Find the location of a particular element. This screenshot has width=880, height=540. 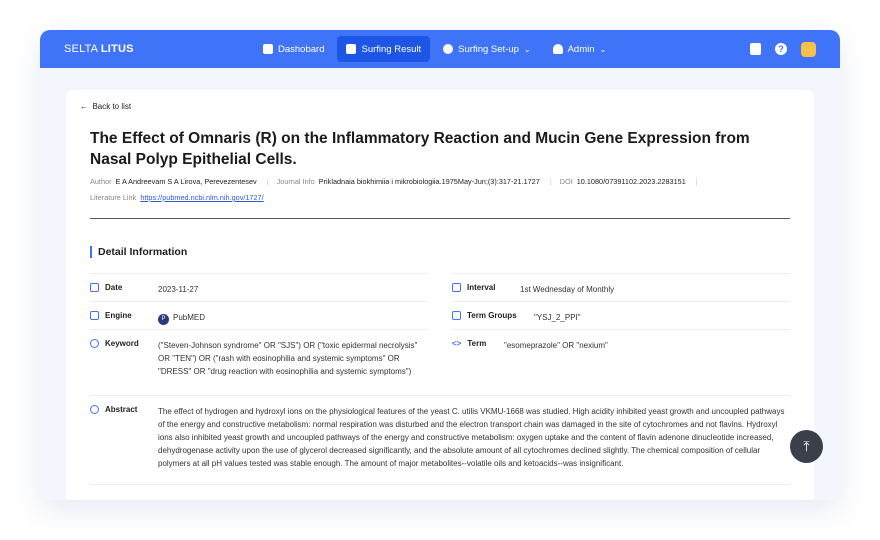

gear-icon is located at coordinates (448, 49).